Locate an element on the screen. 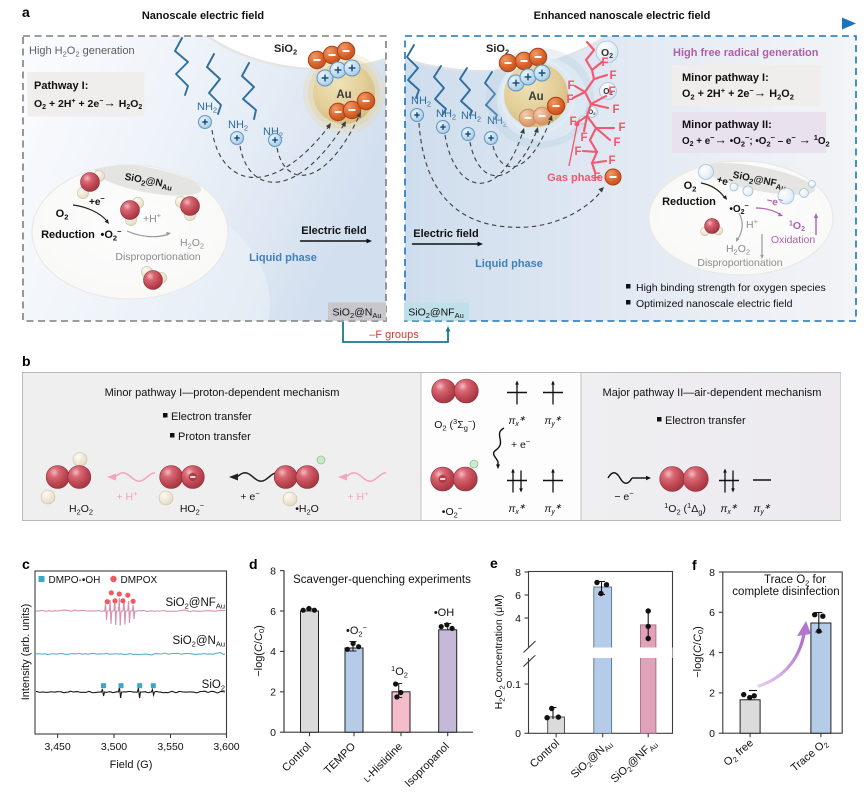  svg-text:Scavenger-quenching experiment: Scavenger-quenching experiments is located at coordinates (382, 580).